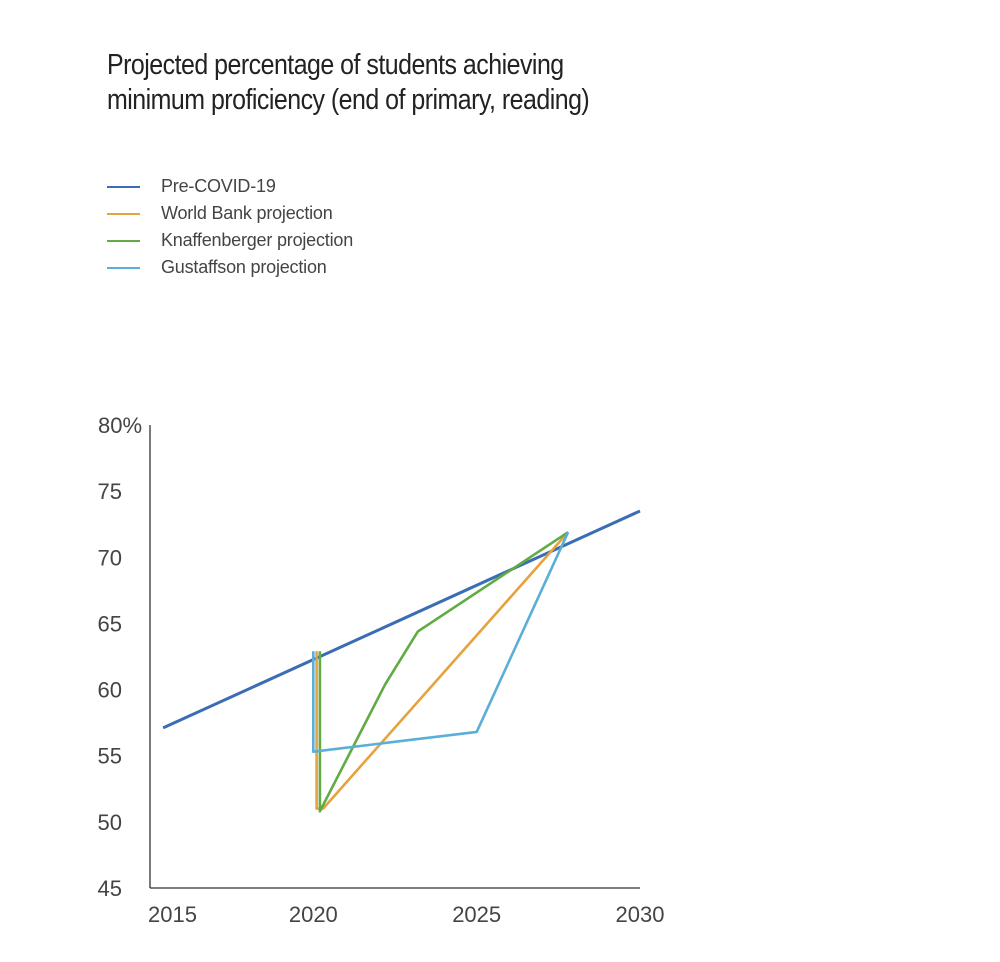 This screenshot has width=1000, height=962. What do you see at coordinates (218, 186) in the screenshot?
I see `legend-label: Pre-COVID-19` at bounding box center [218, 186].